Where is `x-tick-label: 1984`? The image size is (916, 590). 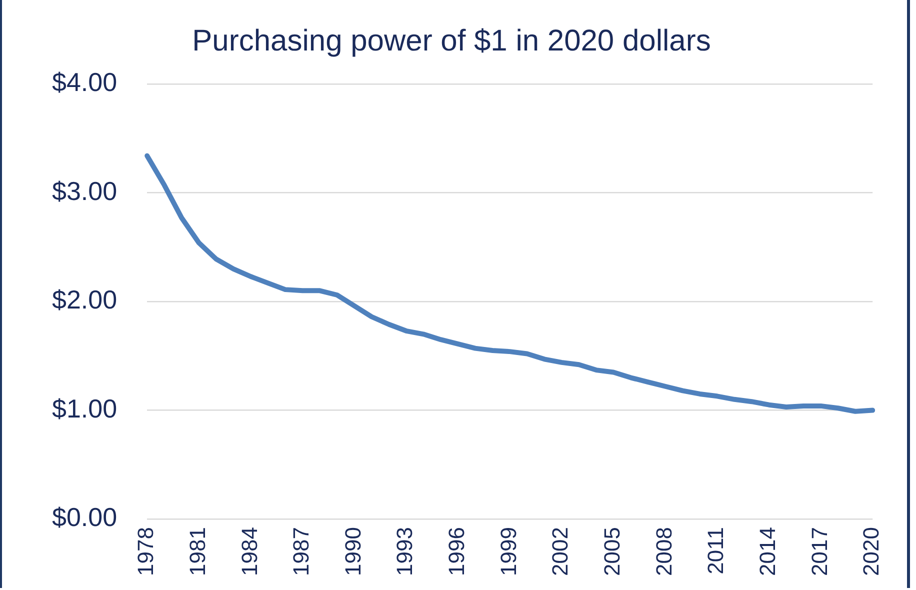 x-tick-label: 1984 is located at coordinates (249, 551).